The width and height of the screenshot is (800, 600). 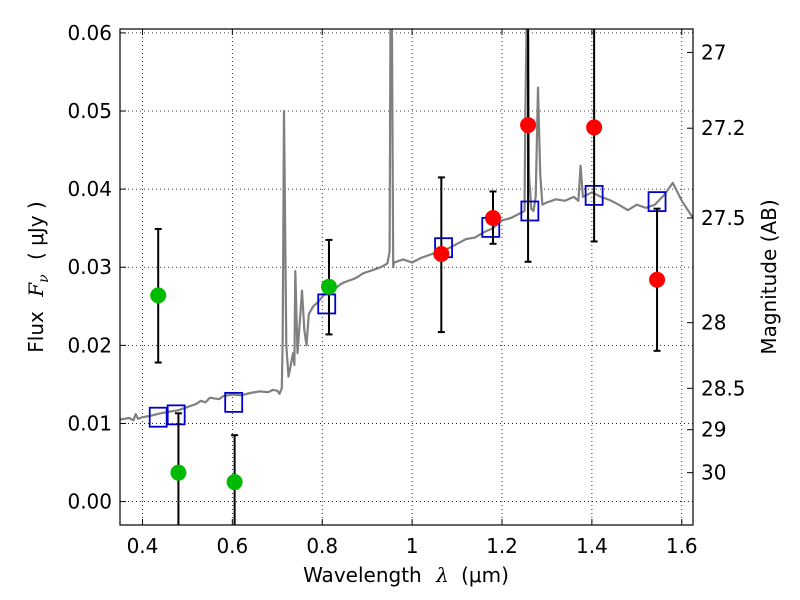 What do you see at coordinates (412, 546) in the screenshot?
I see `x-tick-label: 1` at bounding box center [412, 546].